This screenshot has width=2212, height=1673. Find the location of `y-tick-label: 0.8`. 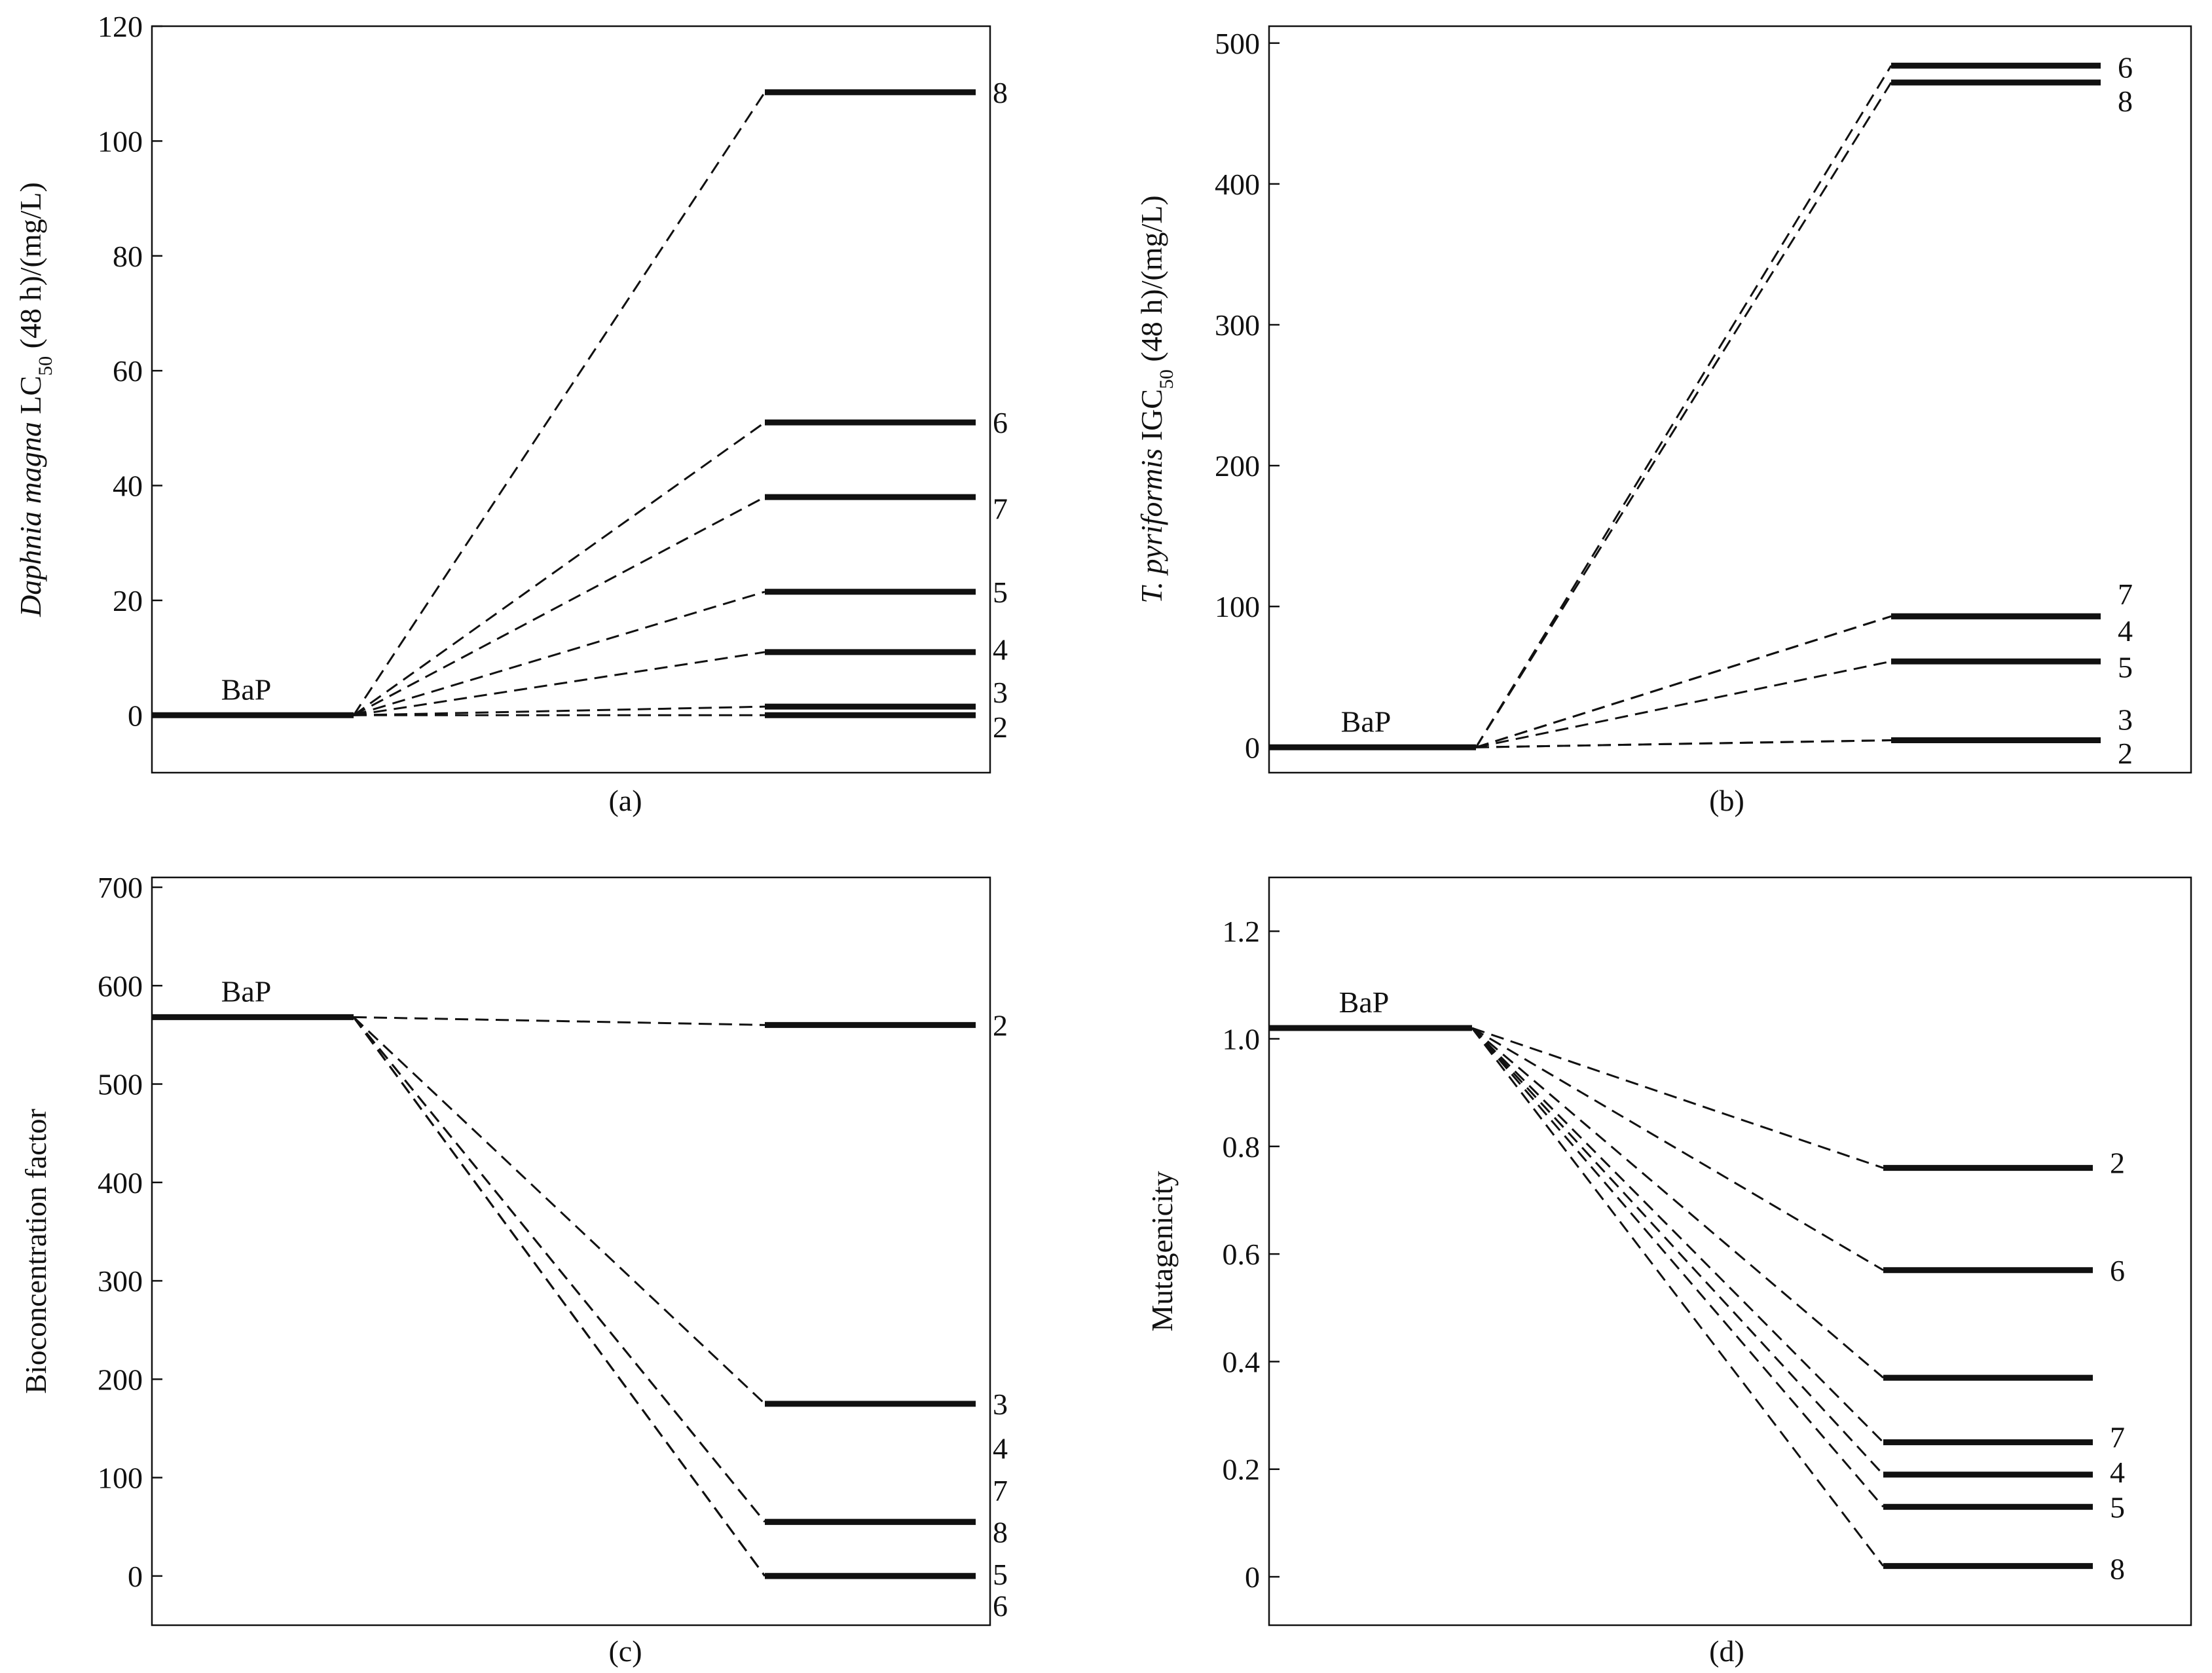

y-tick-label: 0.8 is located at coordinates (1242, 1147).